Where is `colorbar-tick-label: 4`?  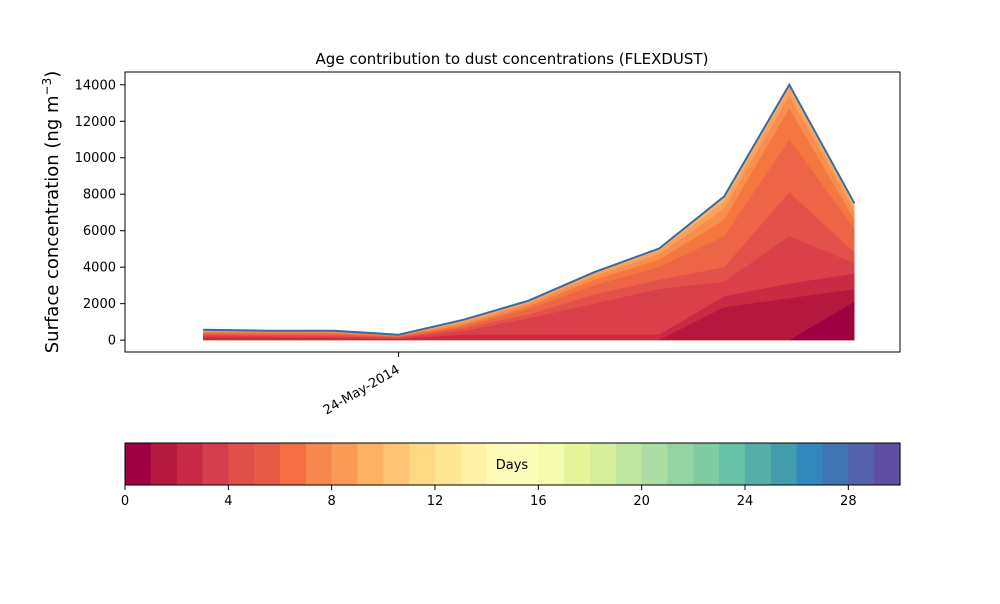 colorbar-tick-label: 4 is located at coordinates (228, 501).